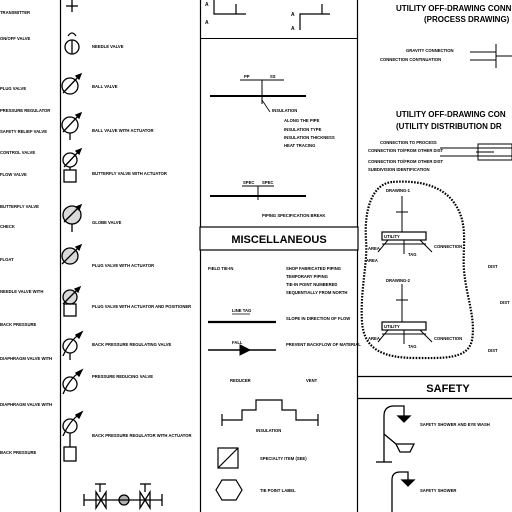 The height and width of the screenshot is (512, 512). Describe the element at coordinates (374, 248) in the screenshot. I see `node-1-a: AREA` at that location.